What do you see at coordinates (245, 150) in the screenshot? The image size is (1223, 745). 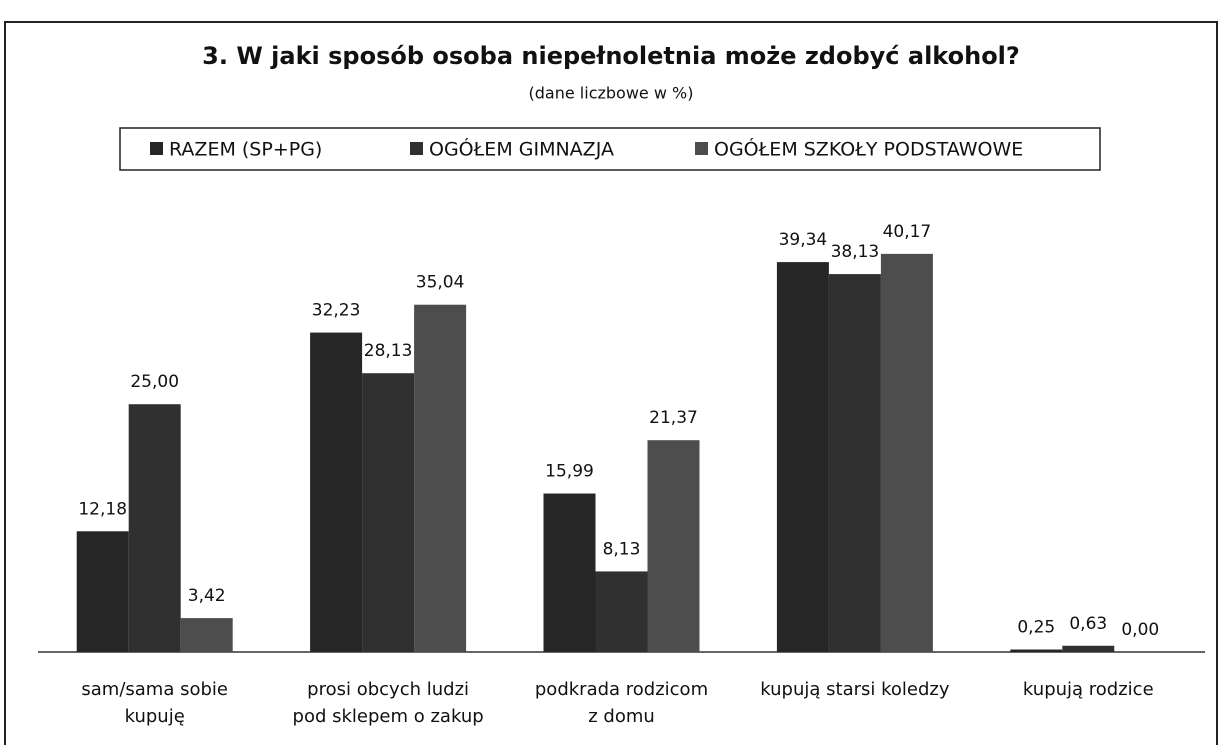 I see `legend-label: RAZEM (SP+PG)` at bounding box center [245, 150].